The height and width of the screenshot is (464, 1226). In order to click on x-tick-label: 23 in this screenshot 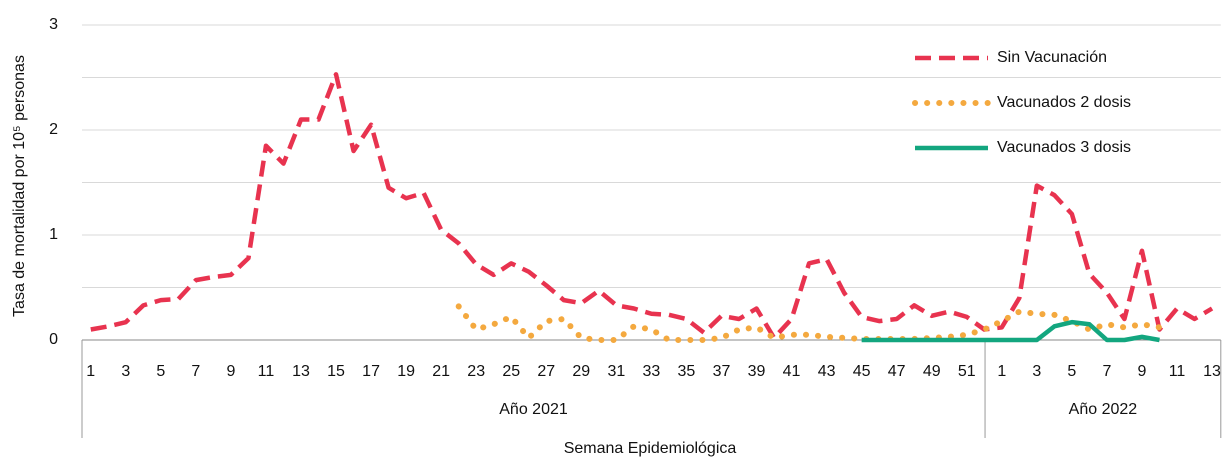, I will do `click(476, 371)`.